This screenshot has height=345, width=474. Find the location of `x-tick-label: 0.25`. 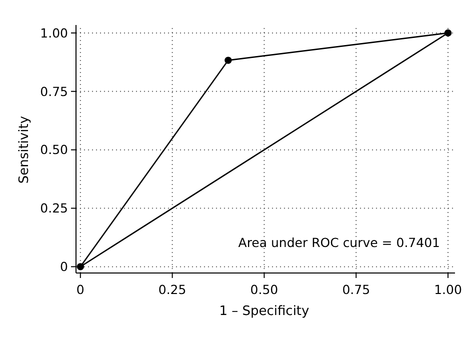

x-tick-label: 0.25 is located at coordinates (172, 289).